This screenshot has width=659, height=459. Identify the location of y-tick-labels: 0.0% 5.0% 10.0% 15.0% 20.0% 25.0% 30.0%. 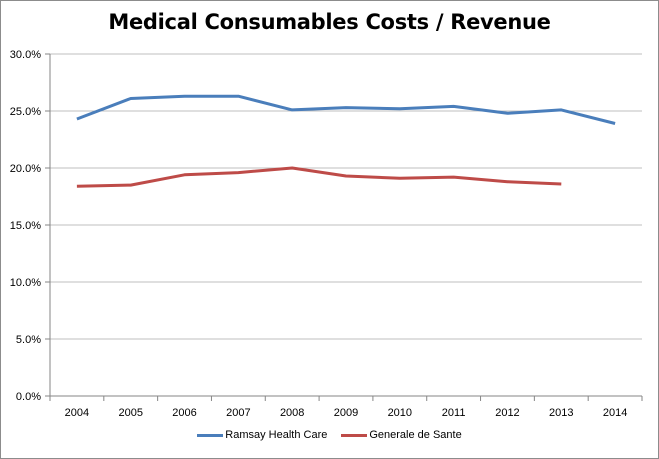
(25, 226).